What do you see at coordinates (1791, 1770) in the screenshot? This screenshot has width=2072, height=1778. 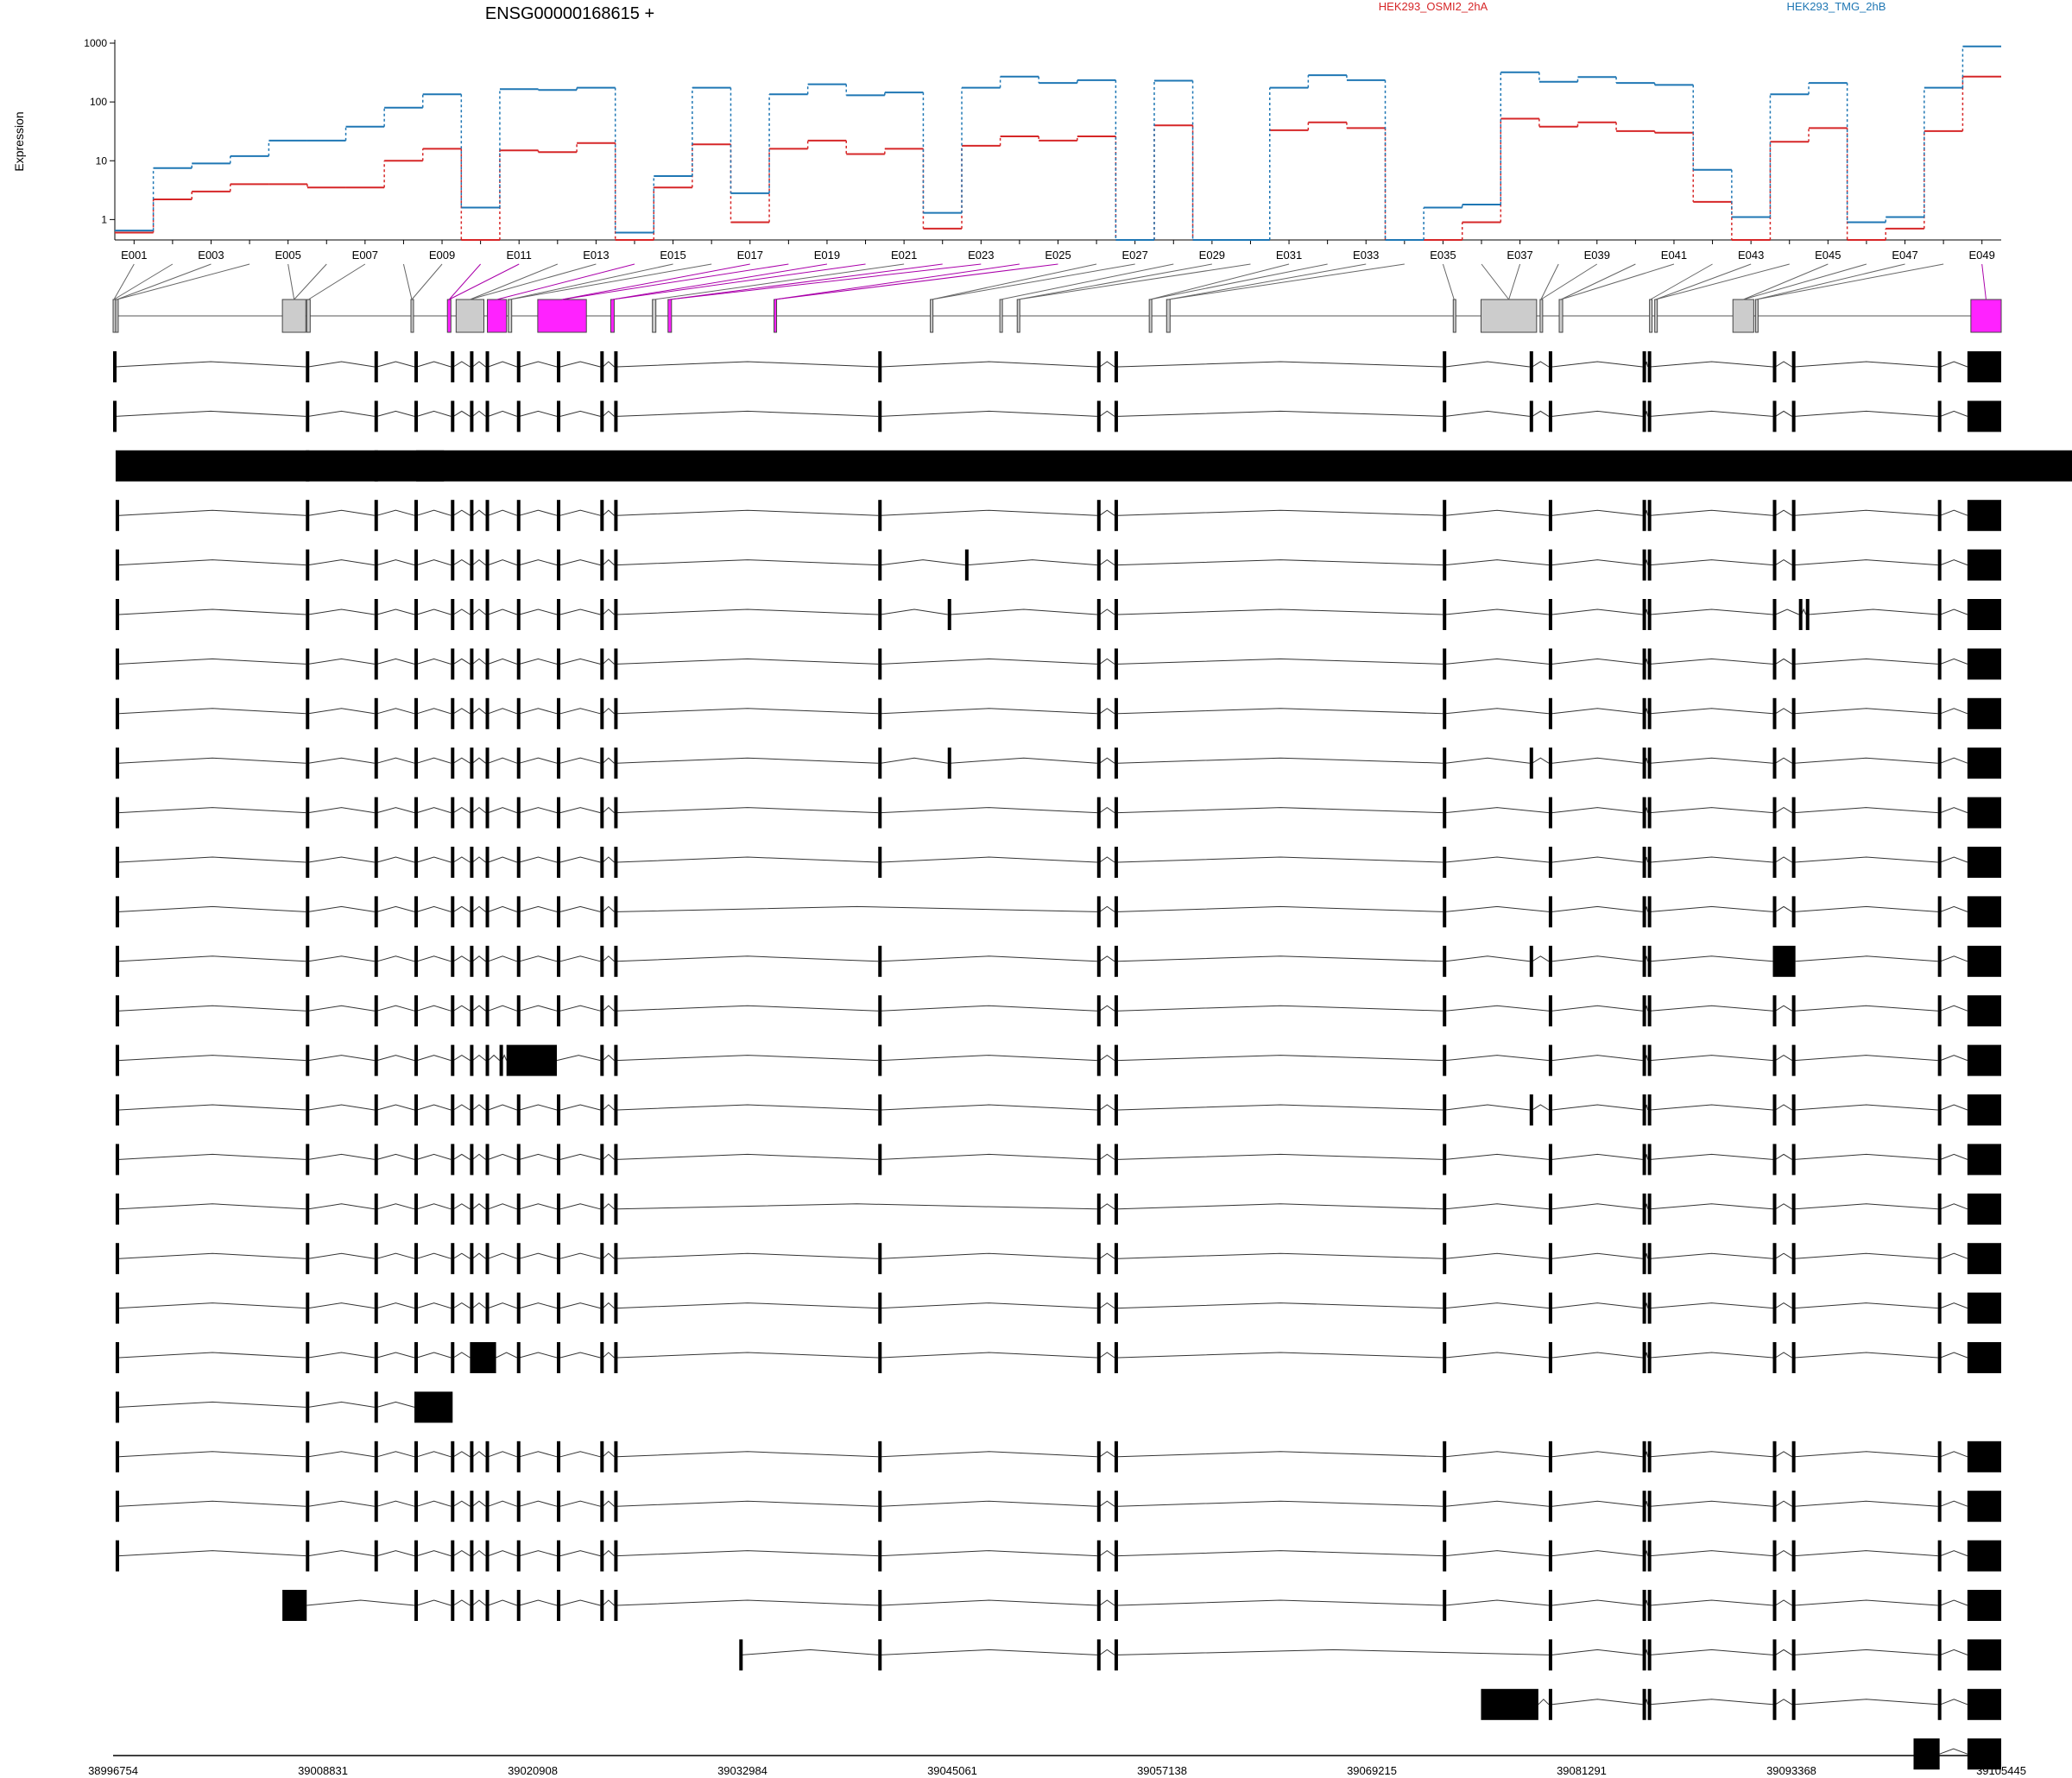 I see `genomic-coordinate-label: 39093368` at bounding box center [1791, 1770].